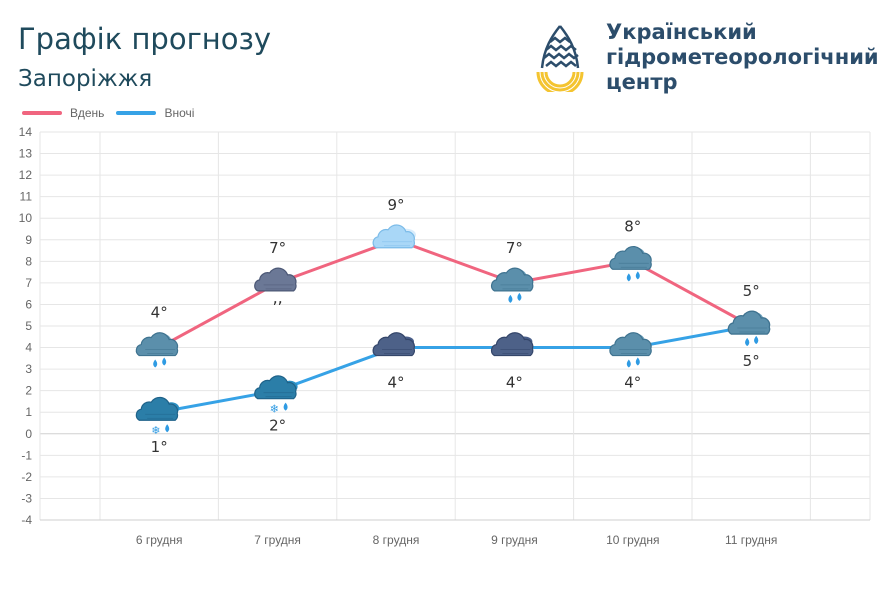 The width and height of the screenshot is (890, 591). I want to click on x-tick-label: 9 грудня, so click(514, 540).